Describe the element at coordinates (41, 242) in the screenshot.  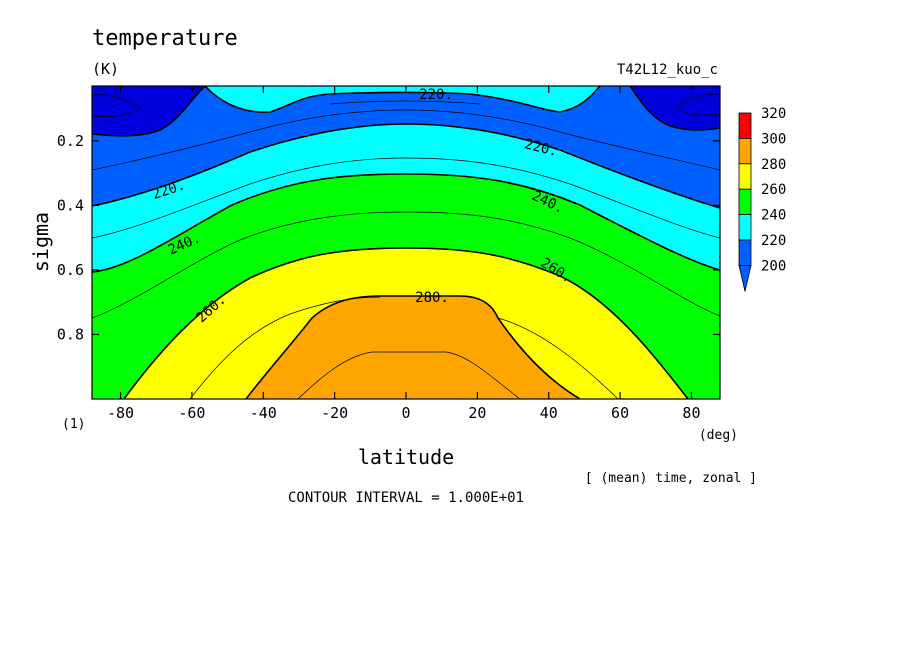
I see `y-axis-label: sigma` at that location.